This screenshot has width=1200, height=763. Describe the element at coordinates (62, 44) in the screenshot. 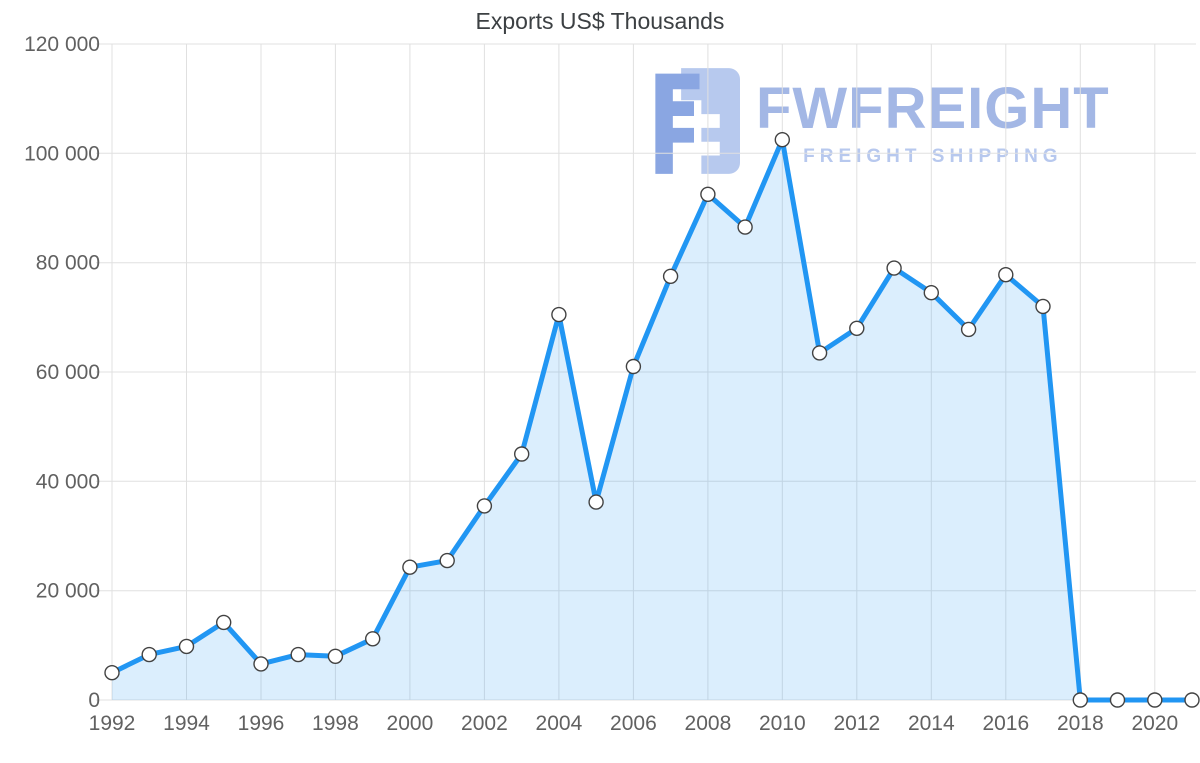

I see `y-tick-label: 120 000` at that location.